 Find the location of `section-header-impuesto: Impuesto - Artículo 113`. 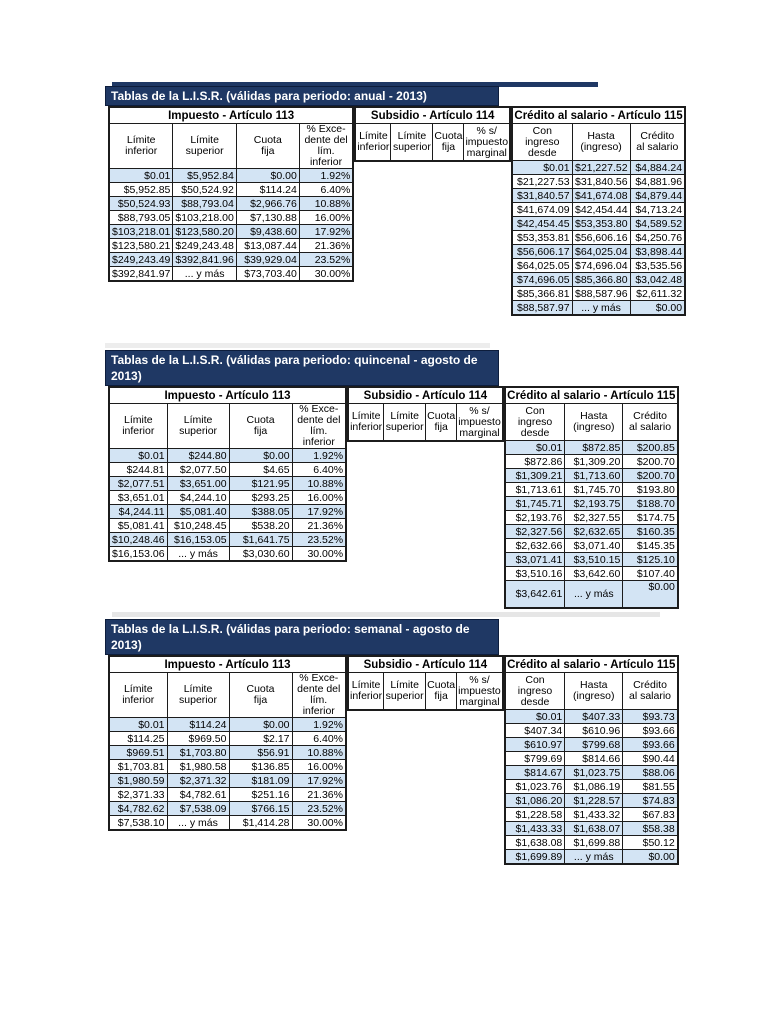

section-header-impuesto: Impuesto - Artículo 113 is located at coordinates (227, 664).